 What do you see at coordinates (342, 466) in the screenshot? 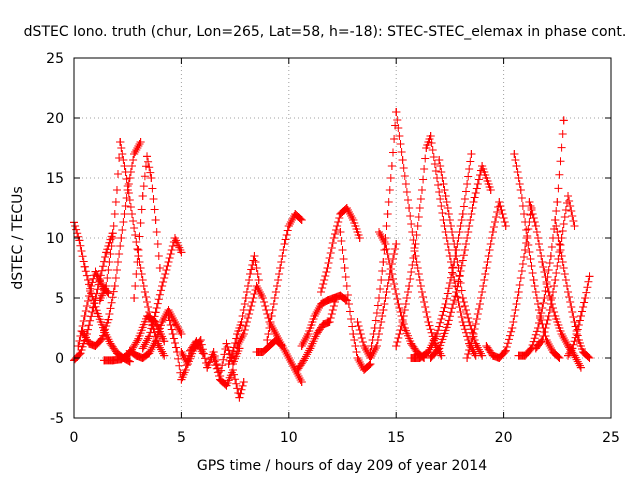
I see `x-axis-label: GPS time / hours of day 209 of year 2014` at bounding box center [342, 466].